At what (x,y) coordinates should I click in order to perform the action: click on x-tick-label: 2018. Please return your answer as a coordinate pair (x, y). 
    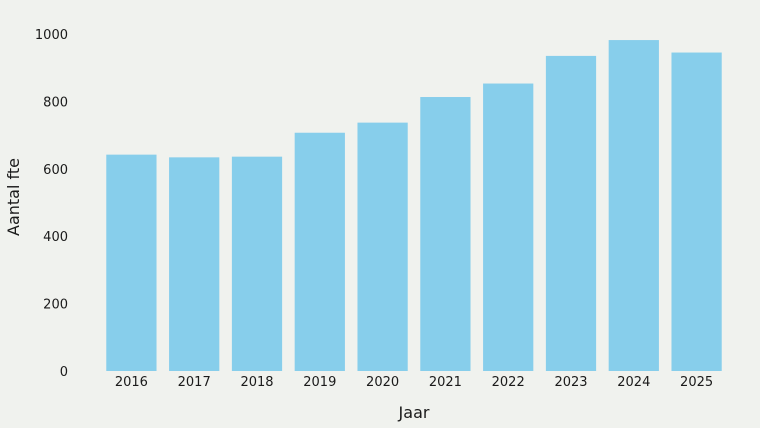
    Looking at the image, I should click on (256, 382).